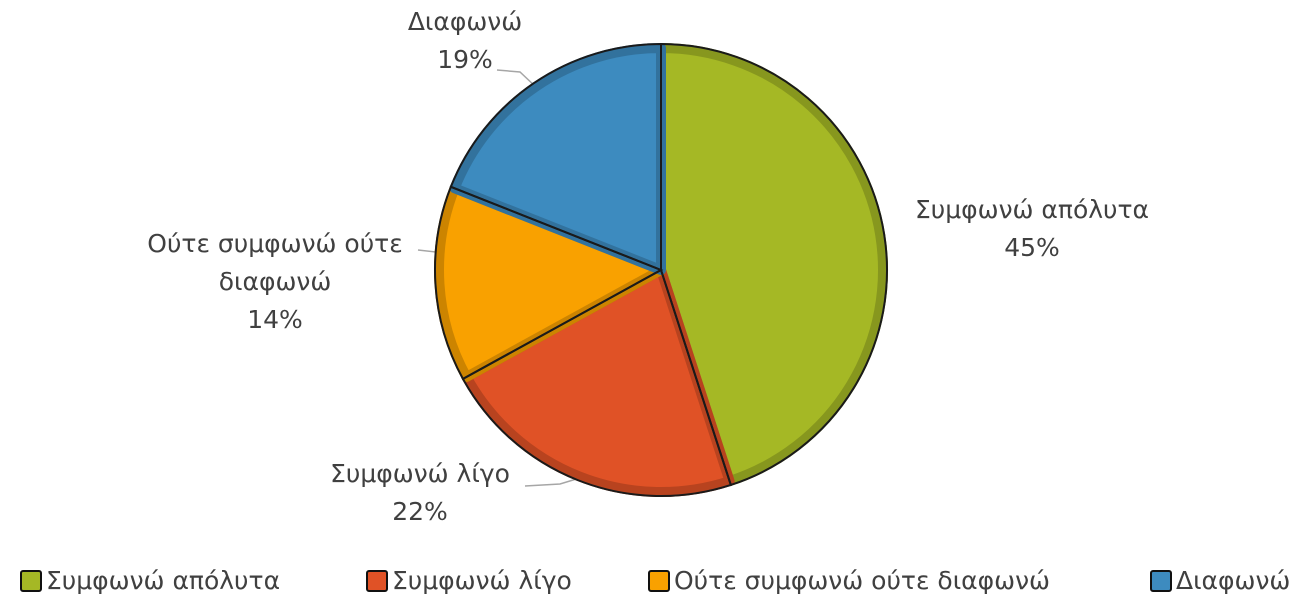 This screenshot has height=600, width=1310. What do you see at coordinates (482, 580) in the screenshot?
I see `legend-label: Συμφωνώ λίγο` at bounding box center [482, 580].